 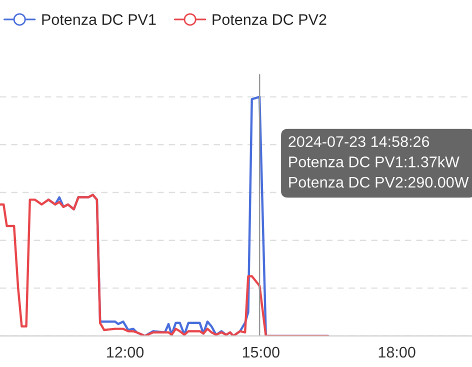 I want to click on x-tick-label: 18:00, so click(x=397, y=352).